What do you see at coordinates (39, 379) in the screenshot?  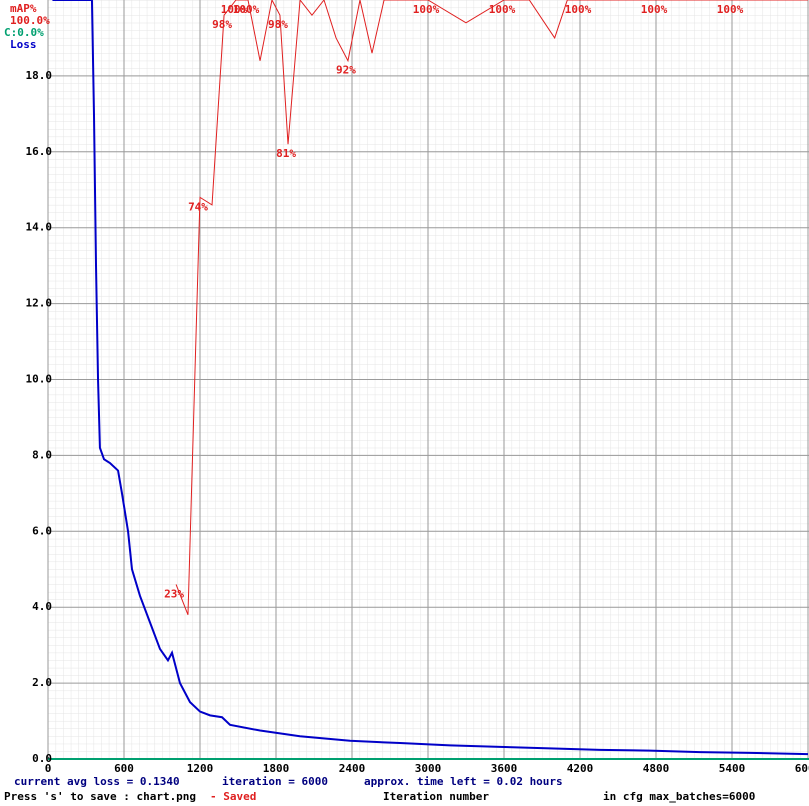 I see `y-tick-label: 10.0` at bounding box center [39, 379].